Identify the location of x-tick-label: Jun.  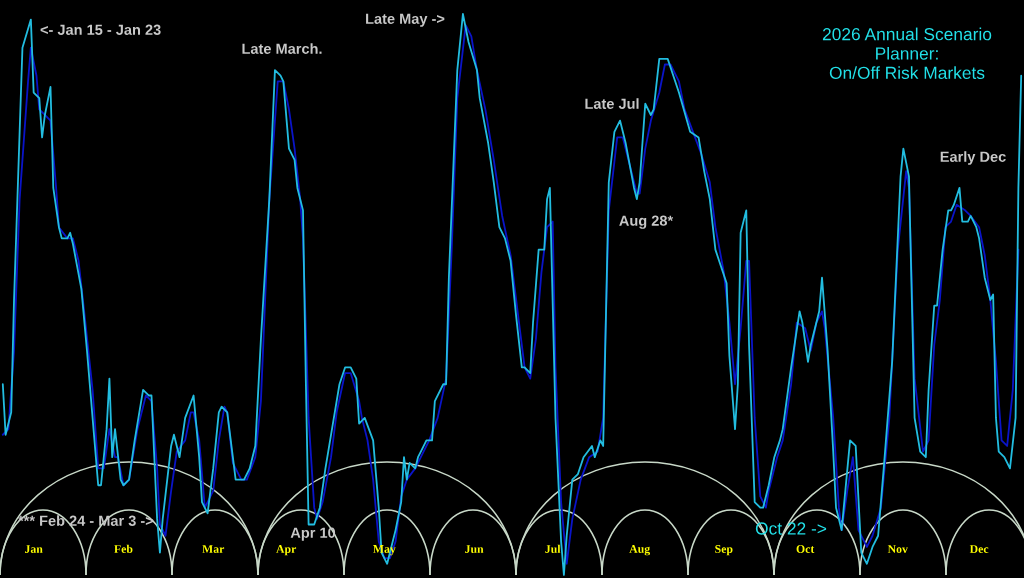
(474, 549).